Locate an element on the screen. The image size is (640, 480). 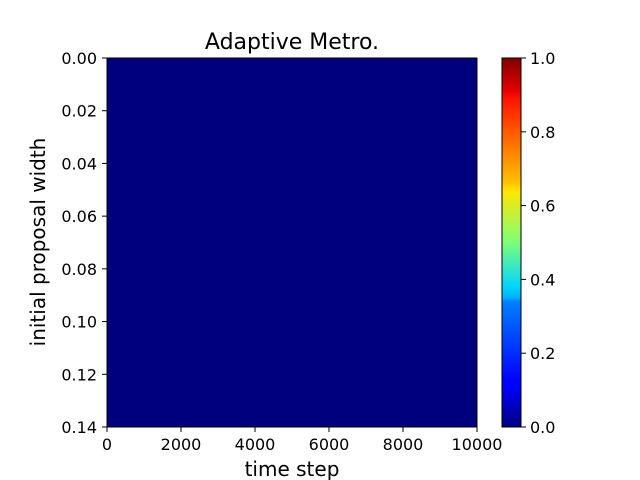
x-tick-label: 4000 is located at coordinates (255, 444).